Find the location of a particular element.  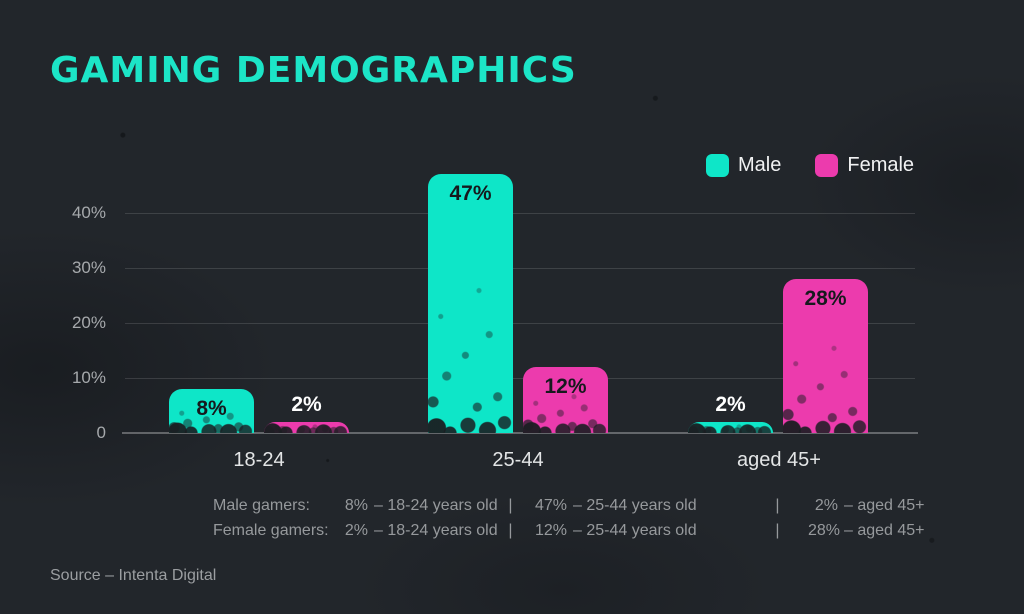

summary-value: 12% is located at coordinates (550, 530).